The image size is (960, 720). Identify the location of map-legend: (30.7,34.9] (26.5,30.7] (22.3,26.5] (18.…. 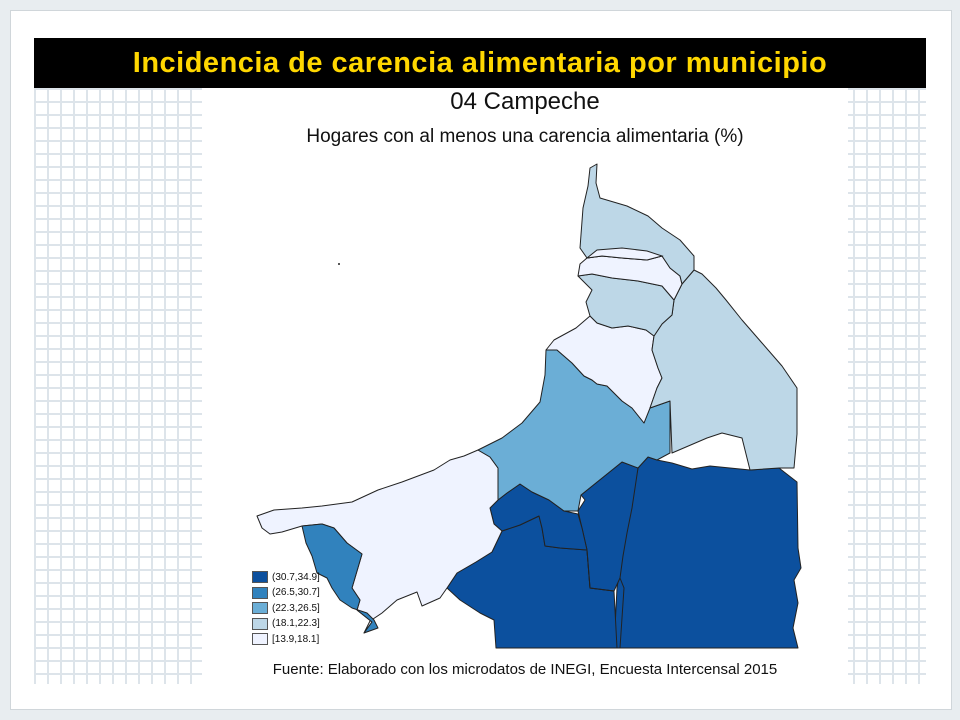
(286, 609).